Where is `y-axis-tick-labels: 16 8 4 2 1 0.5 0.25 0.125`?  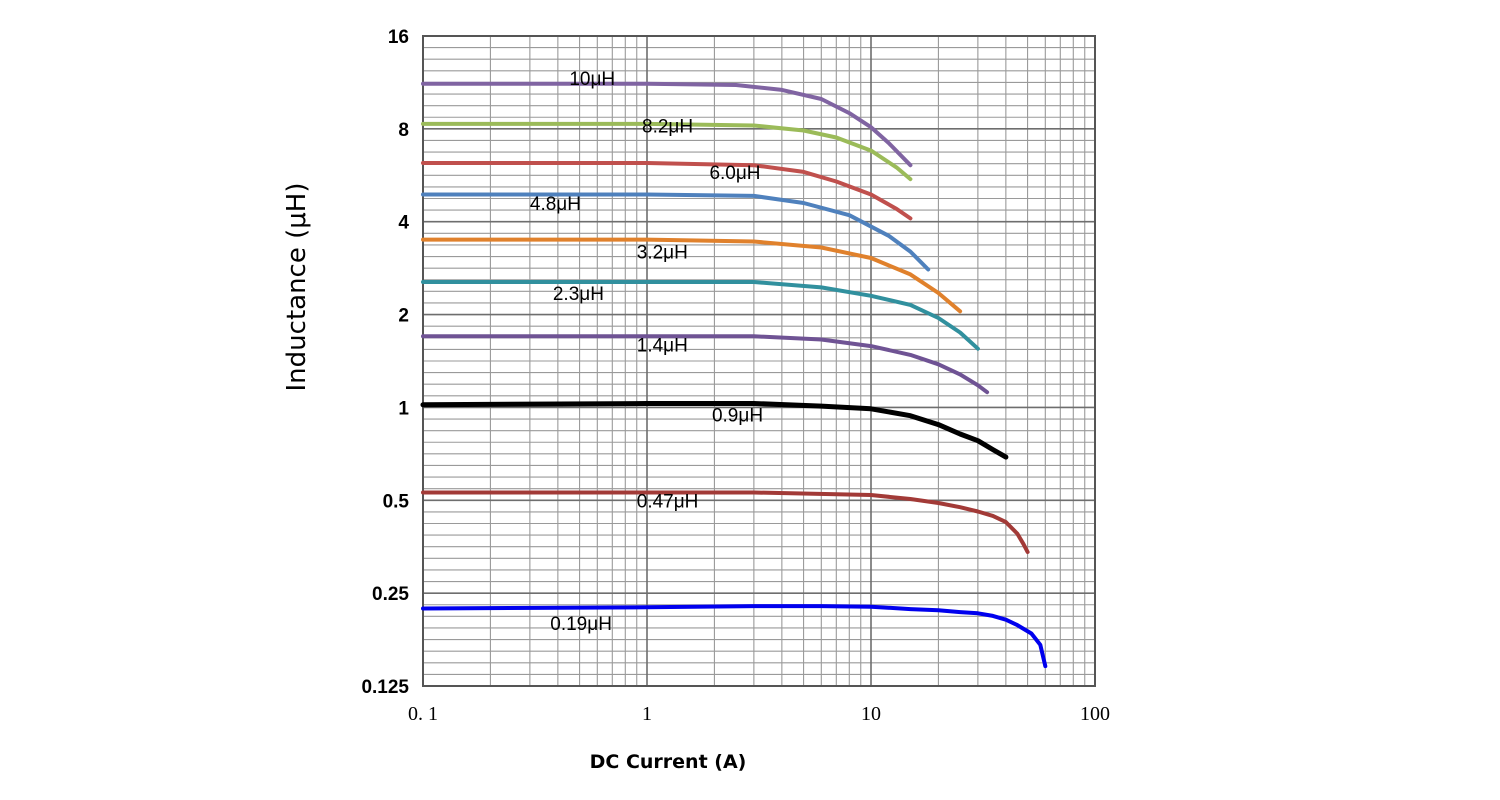
y-axis-tick-labels: 16 8 4 2 1 0.5 0.25 0.125 is located at coordinates (385, 362).